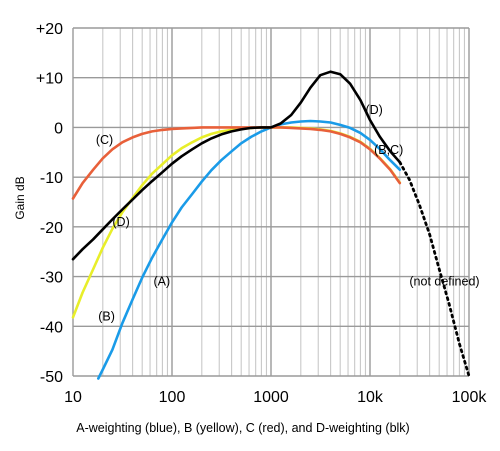 Image resolution: width=500 pixels, height=451 pixels. Describe the element at coordinates (161, 282) in the screenshot. I see `curve-annotation: (A)` at that location.